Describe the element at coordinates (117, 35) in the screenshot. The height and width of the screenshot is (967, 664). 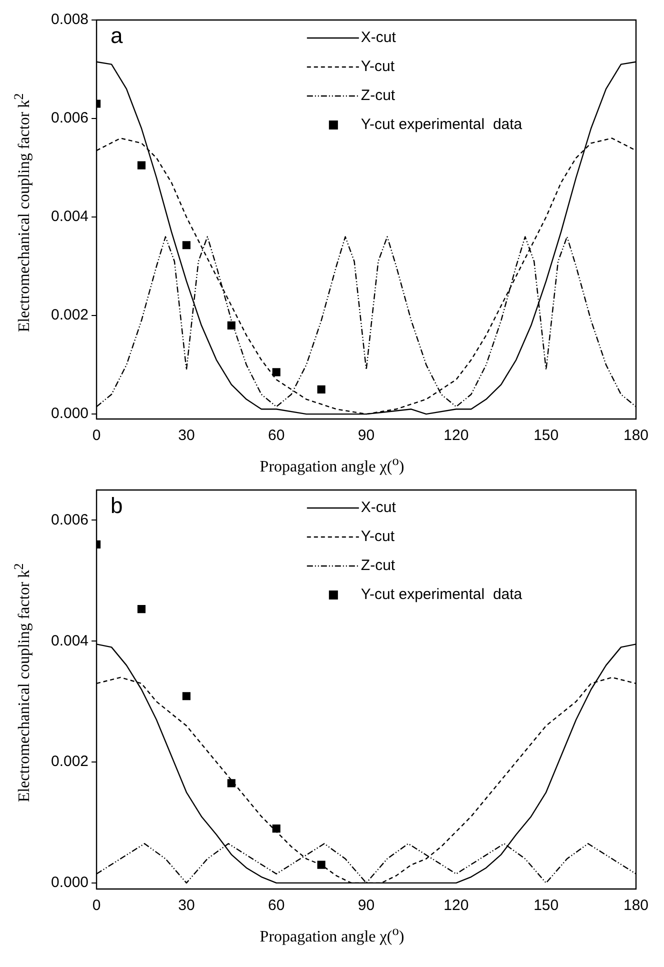
I see `annotation: a` at that location.